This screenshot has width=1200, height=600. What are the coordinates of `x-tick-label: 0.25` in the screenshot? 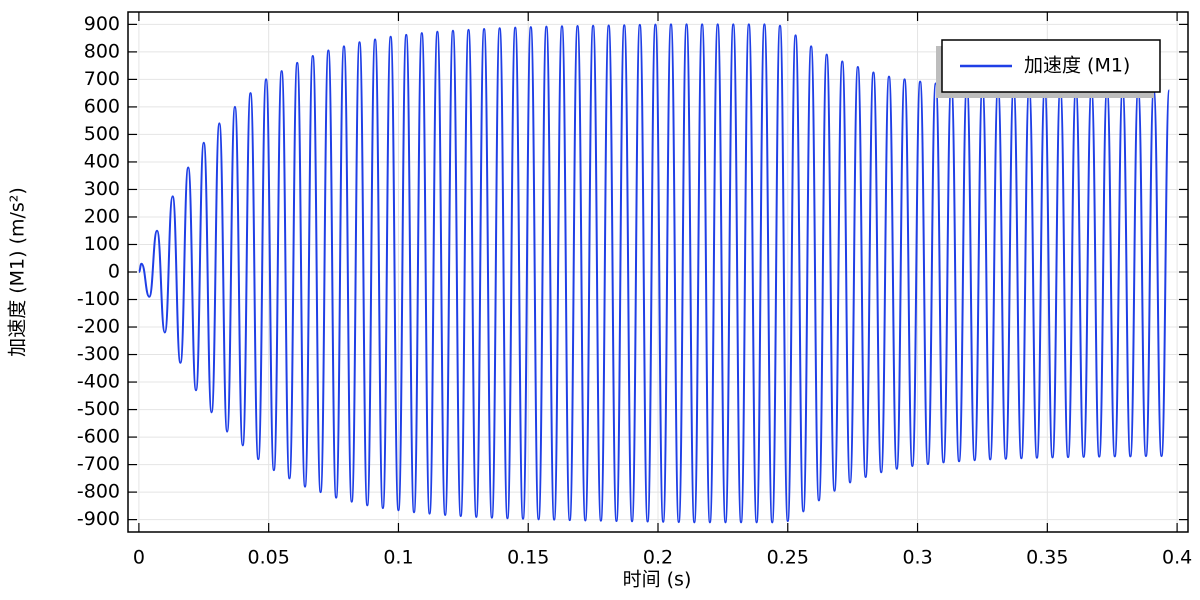 It's located at (788, 558).